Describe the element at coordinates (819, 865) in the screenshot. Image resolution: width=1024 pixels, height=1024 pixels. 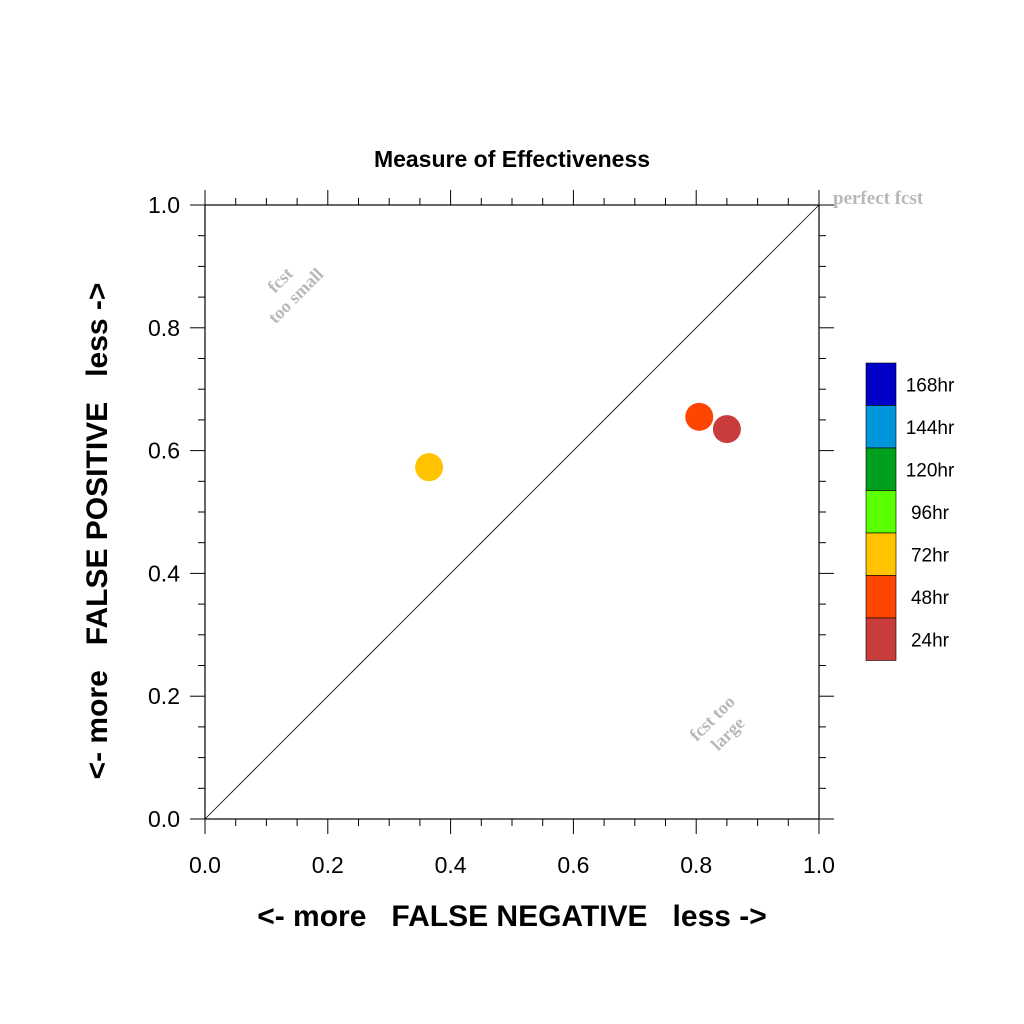
I see `x-tick-label: 1.0` at that location.